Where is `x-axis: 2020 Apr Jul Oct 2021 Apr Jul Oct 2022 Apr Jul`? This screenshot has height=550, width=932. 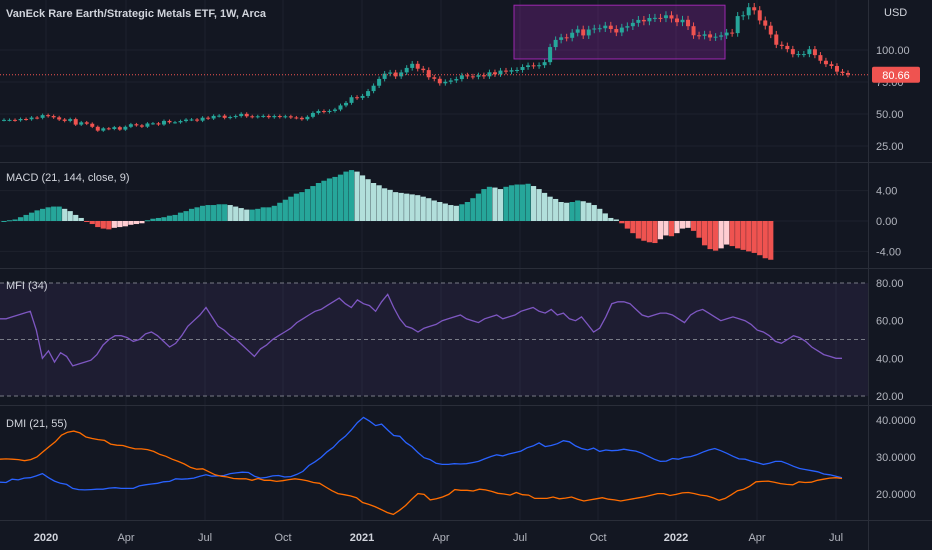 x-axis: 2020 Apr Jul Oct 2021 Apr Jul Oct 2022 Apr Jul is located at coordinates (438, 538).